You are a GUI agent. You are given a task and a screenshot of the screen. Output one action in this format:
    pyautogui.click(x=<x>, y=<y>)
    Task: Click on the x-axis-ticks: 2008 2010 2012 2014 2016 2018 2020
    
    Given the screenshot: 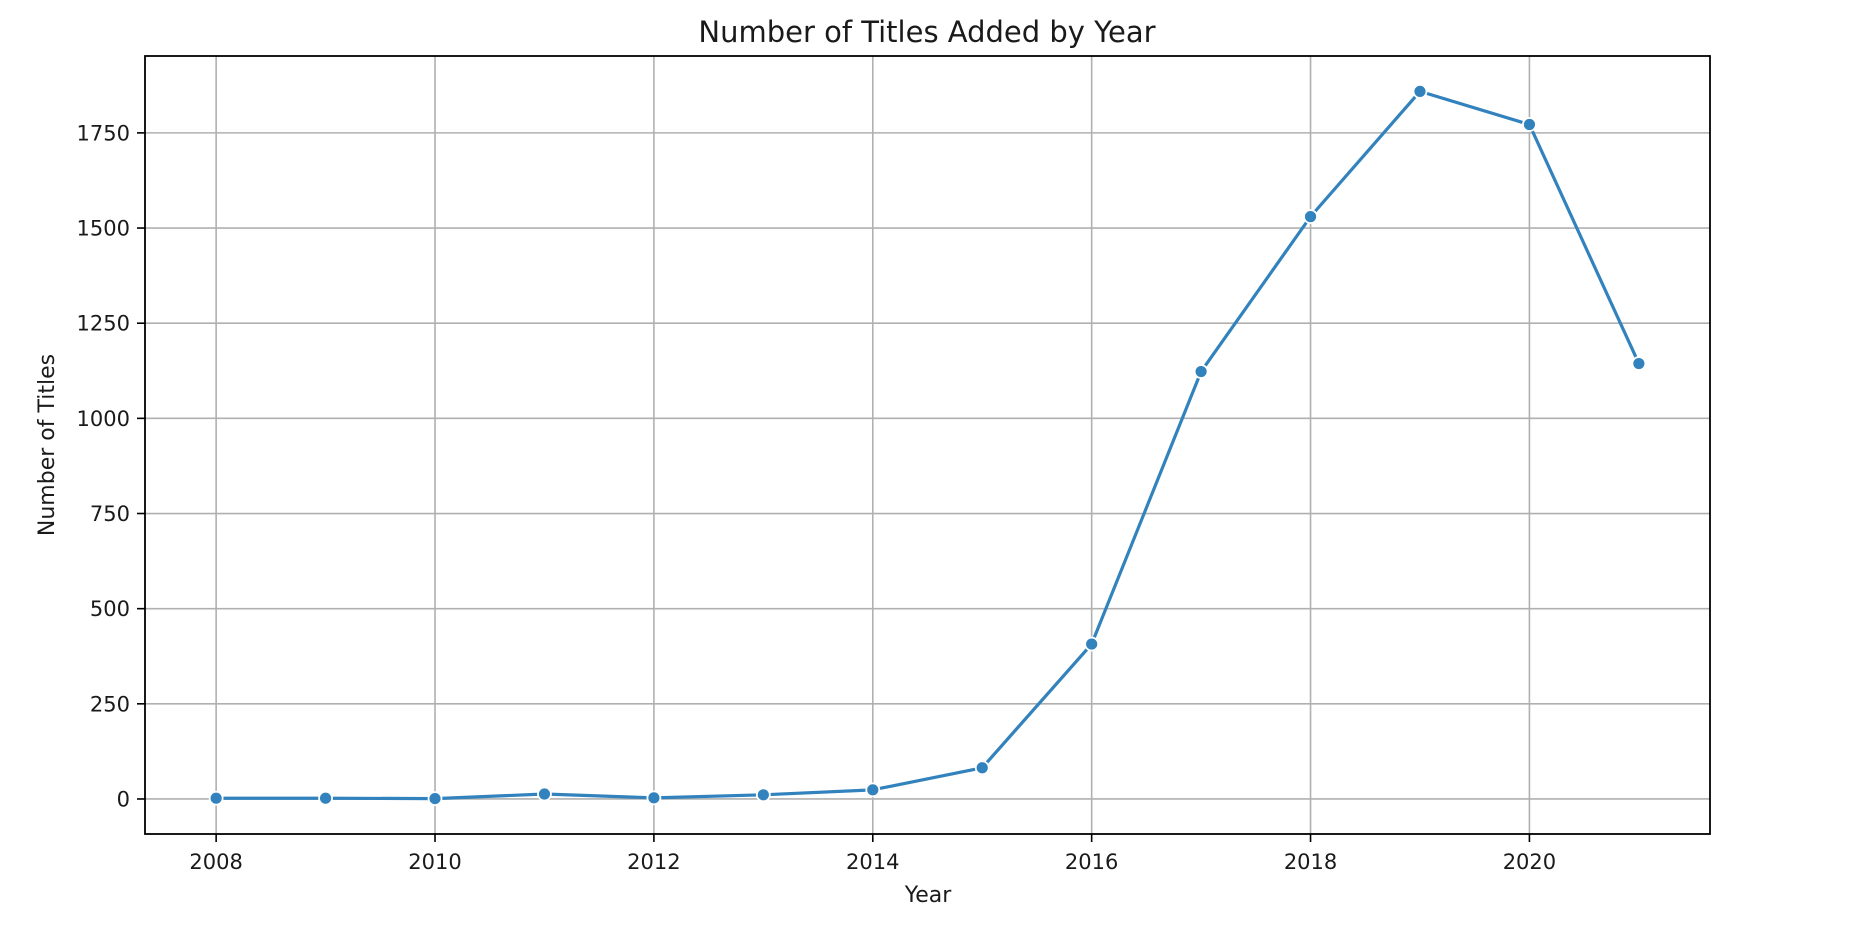 What is the action you would take?
    pyautogui.click(x=872, y=854)
    